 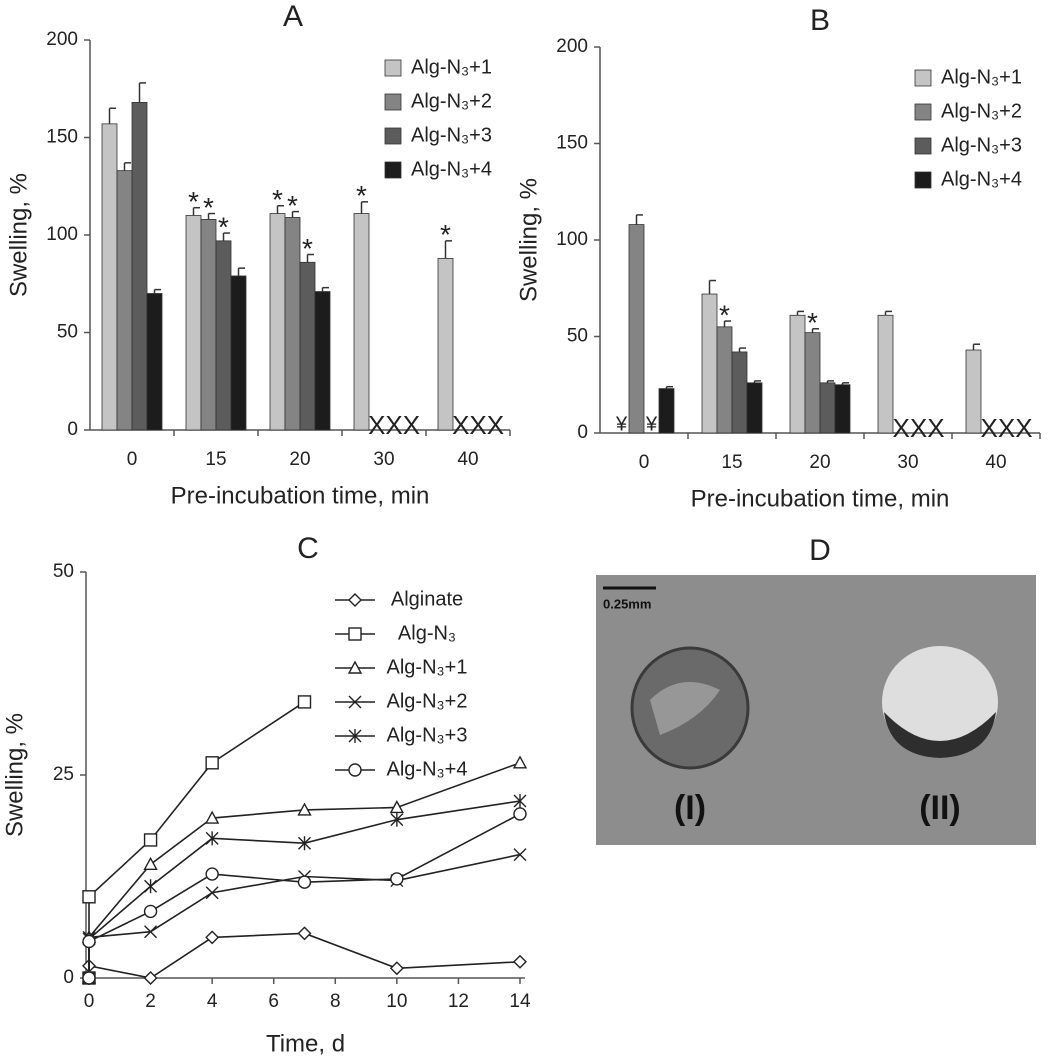 What do you see at coordinates (215, 459) in the screenshot?
I see `x-tick-label: 15` at bounding box center [215, 459].